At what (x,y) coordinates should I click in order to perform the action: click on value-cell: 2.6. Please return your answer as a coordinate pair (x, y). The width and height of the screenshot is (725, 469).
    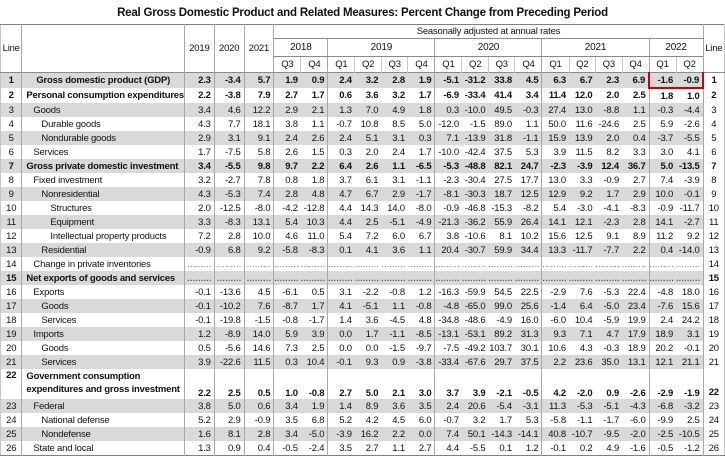
    Looking at the image, I should click on (368, 166).